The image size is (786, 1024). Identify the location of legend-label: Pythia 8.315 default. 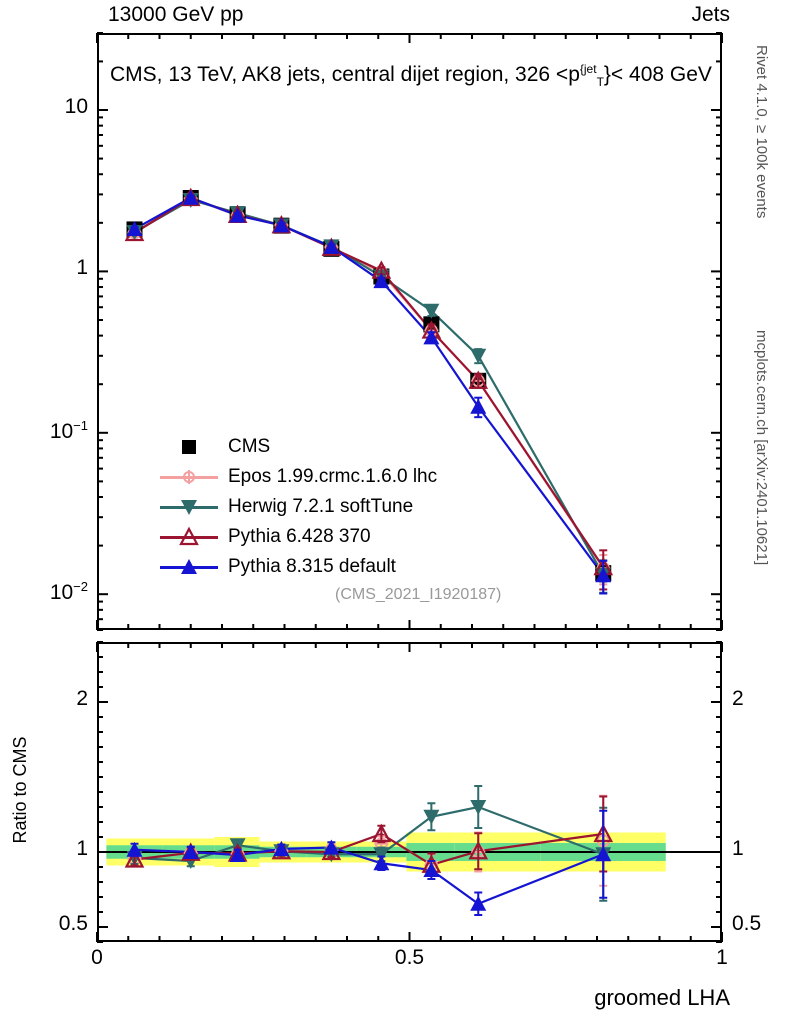
(312, 566).